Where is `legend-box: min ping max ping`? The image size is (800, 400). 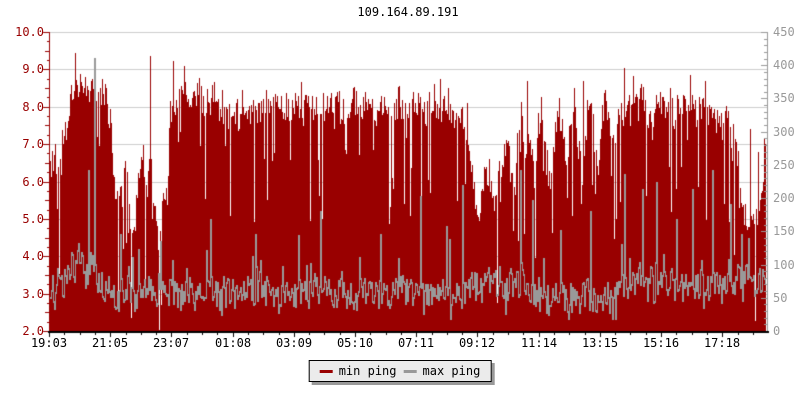
legend-box: min ping max ping is located at coordinates (400, 371).